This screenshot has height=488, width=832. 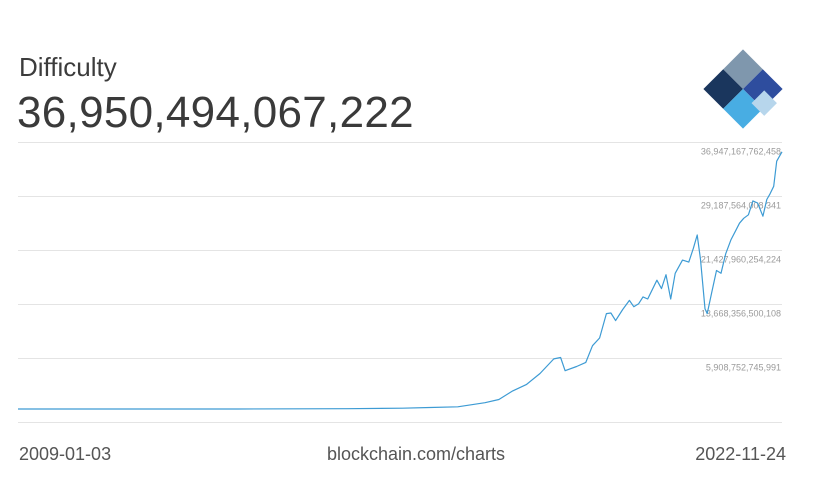 What do you see at coordinates (764, 103) in the screenshot?
I see `logo-tile-small` at bounding box center [764, 103].